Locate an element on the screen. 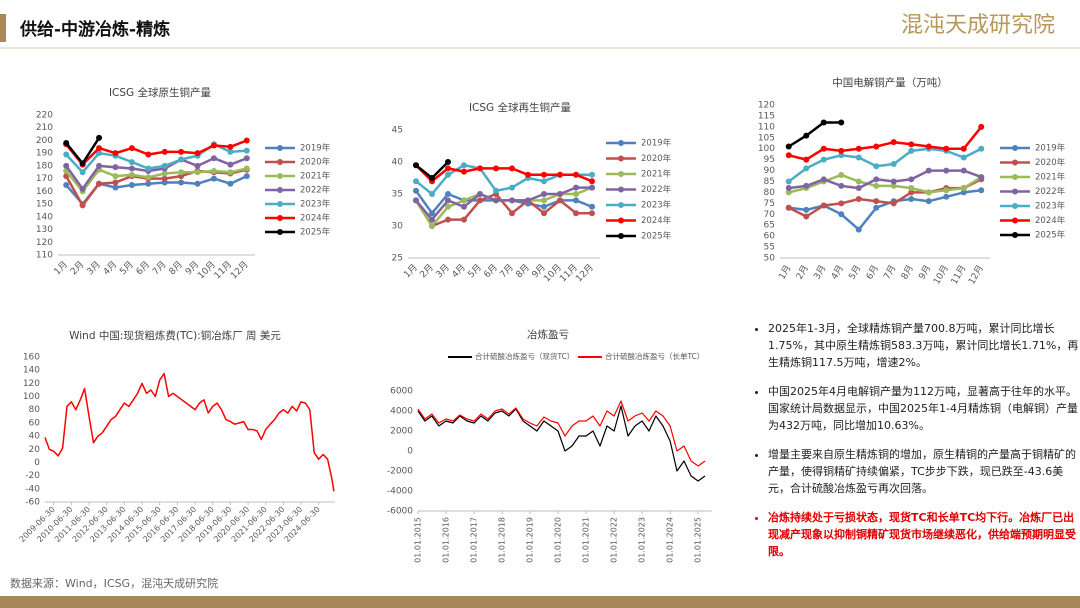  x-tick-label: 01.01.2023 is located at coordinates (642, 540).